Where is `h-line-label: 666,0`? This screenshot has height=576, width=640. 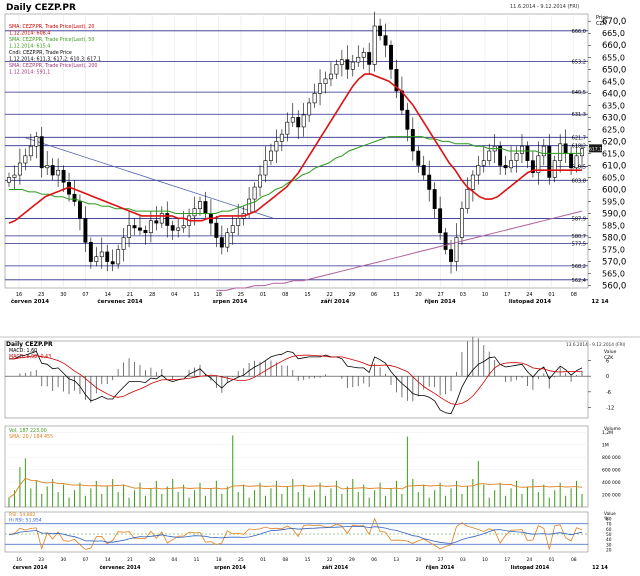 h-line-label: 666,0 is located at coordinates (579, 32).